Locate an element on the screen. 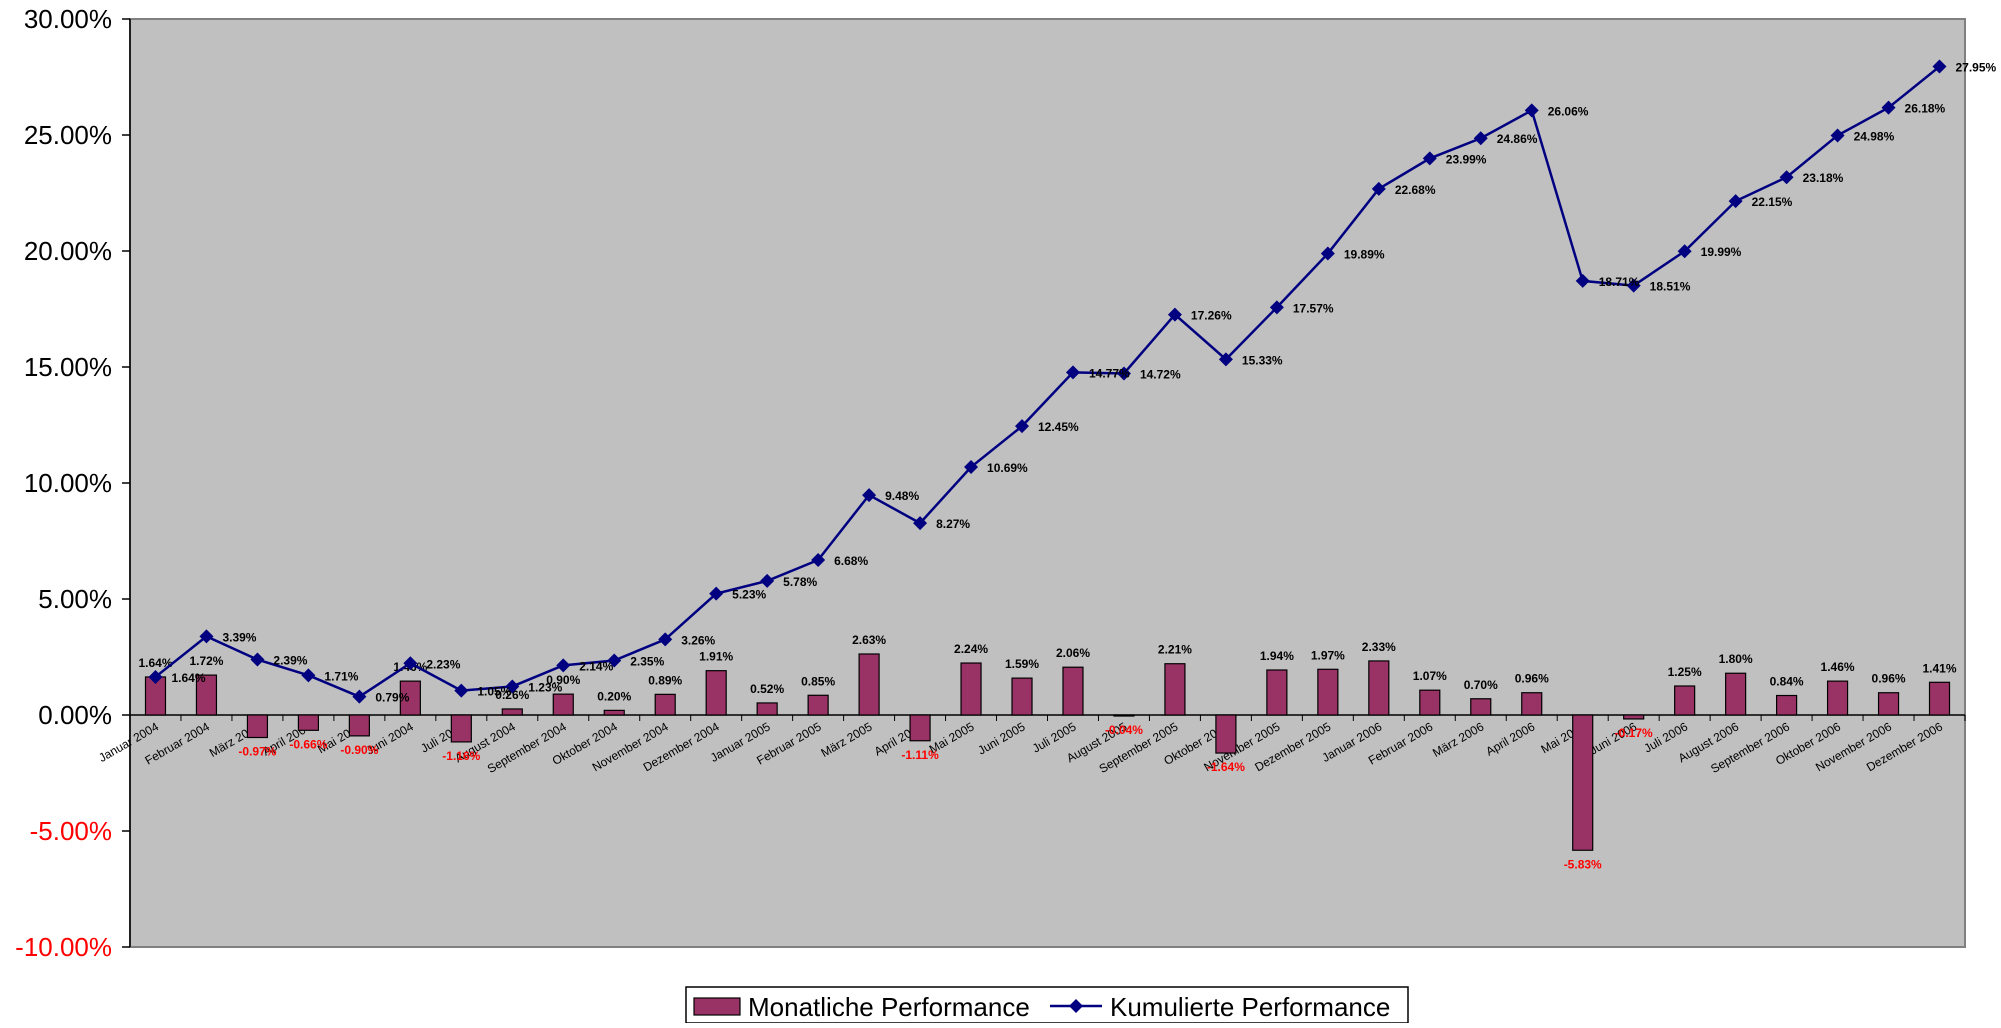 This screenshot has width=2001, height=1028. line-point-dezember-2004 is located at coordinates (716, 593).